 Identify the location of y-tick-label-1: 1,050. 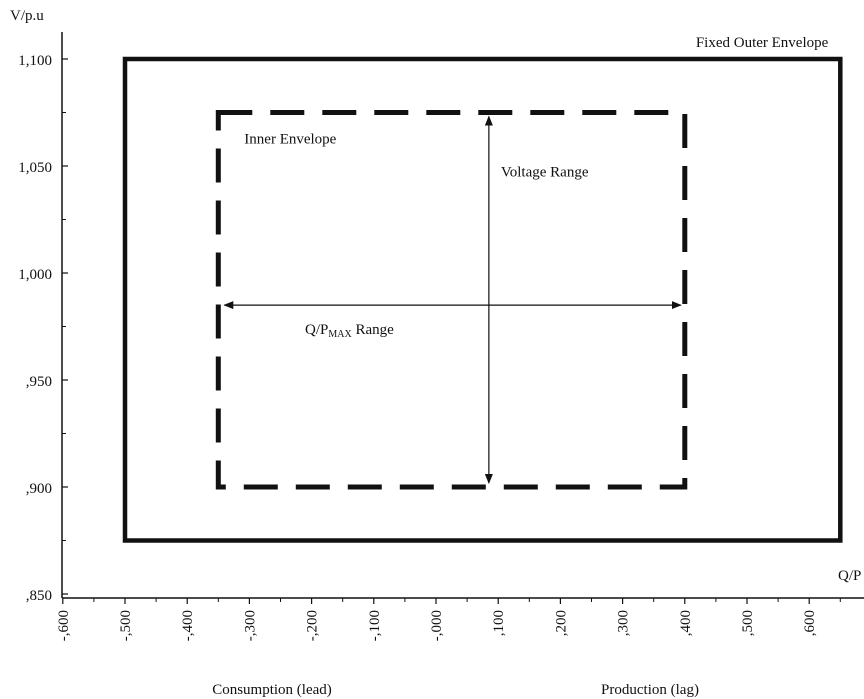
(35, 168).